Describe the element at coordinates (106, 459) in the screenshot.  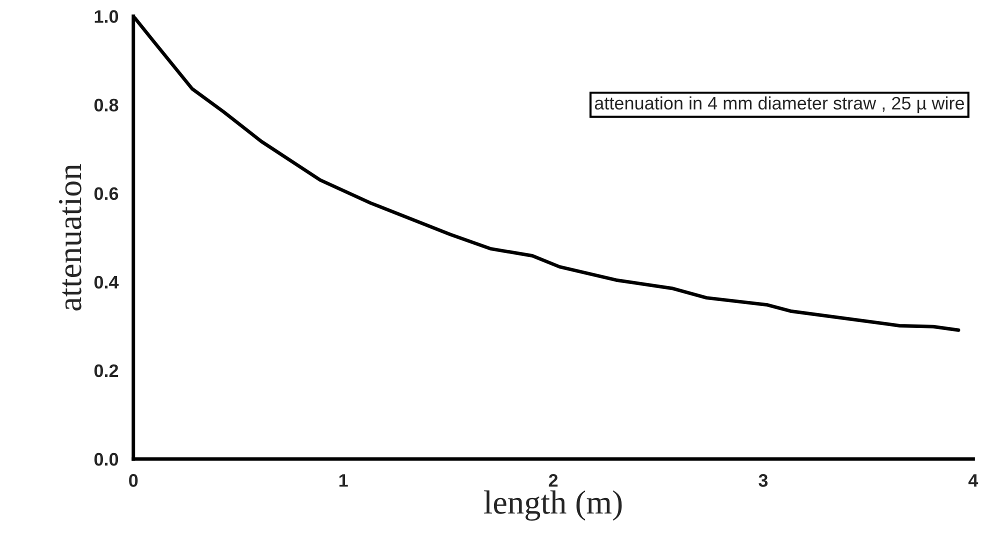
I see `y-tick-label: 0.0` at that location.